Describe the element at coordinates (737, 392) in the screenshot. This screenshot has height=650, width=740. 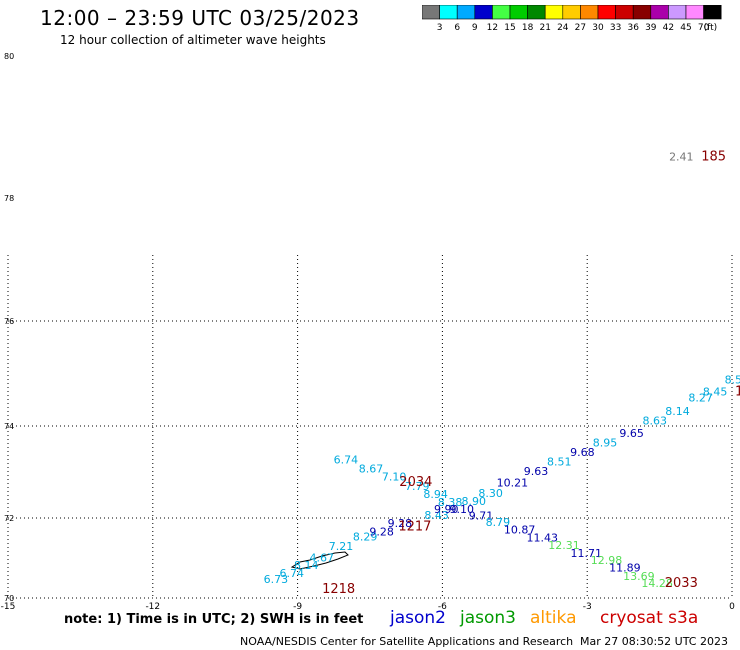
I see `pass-time-label: 121` at that location.